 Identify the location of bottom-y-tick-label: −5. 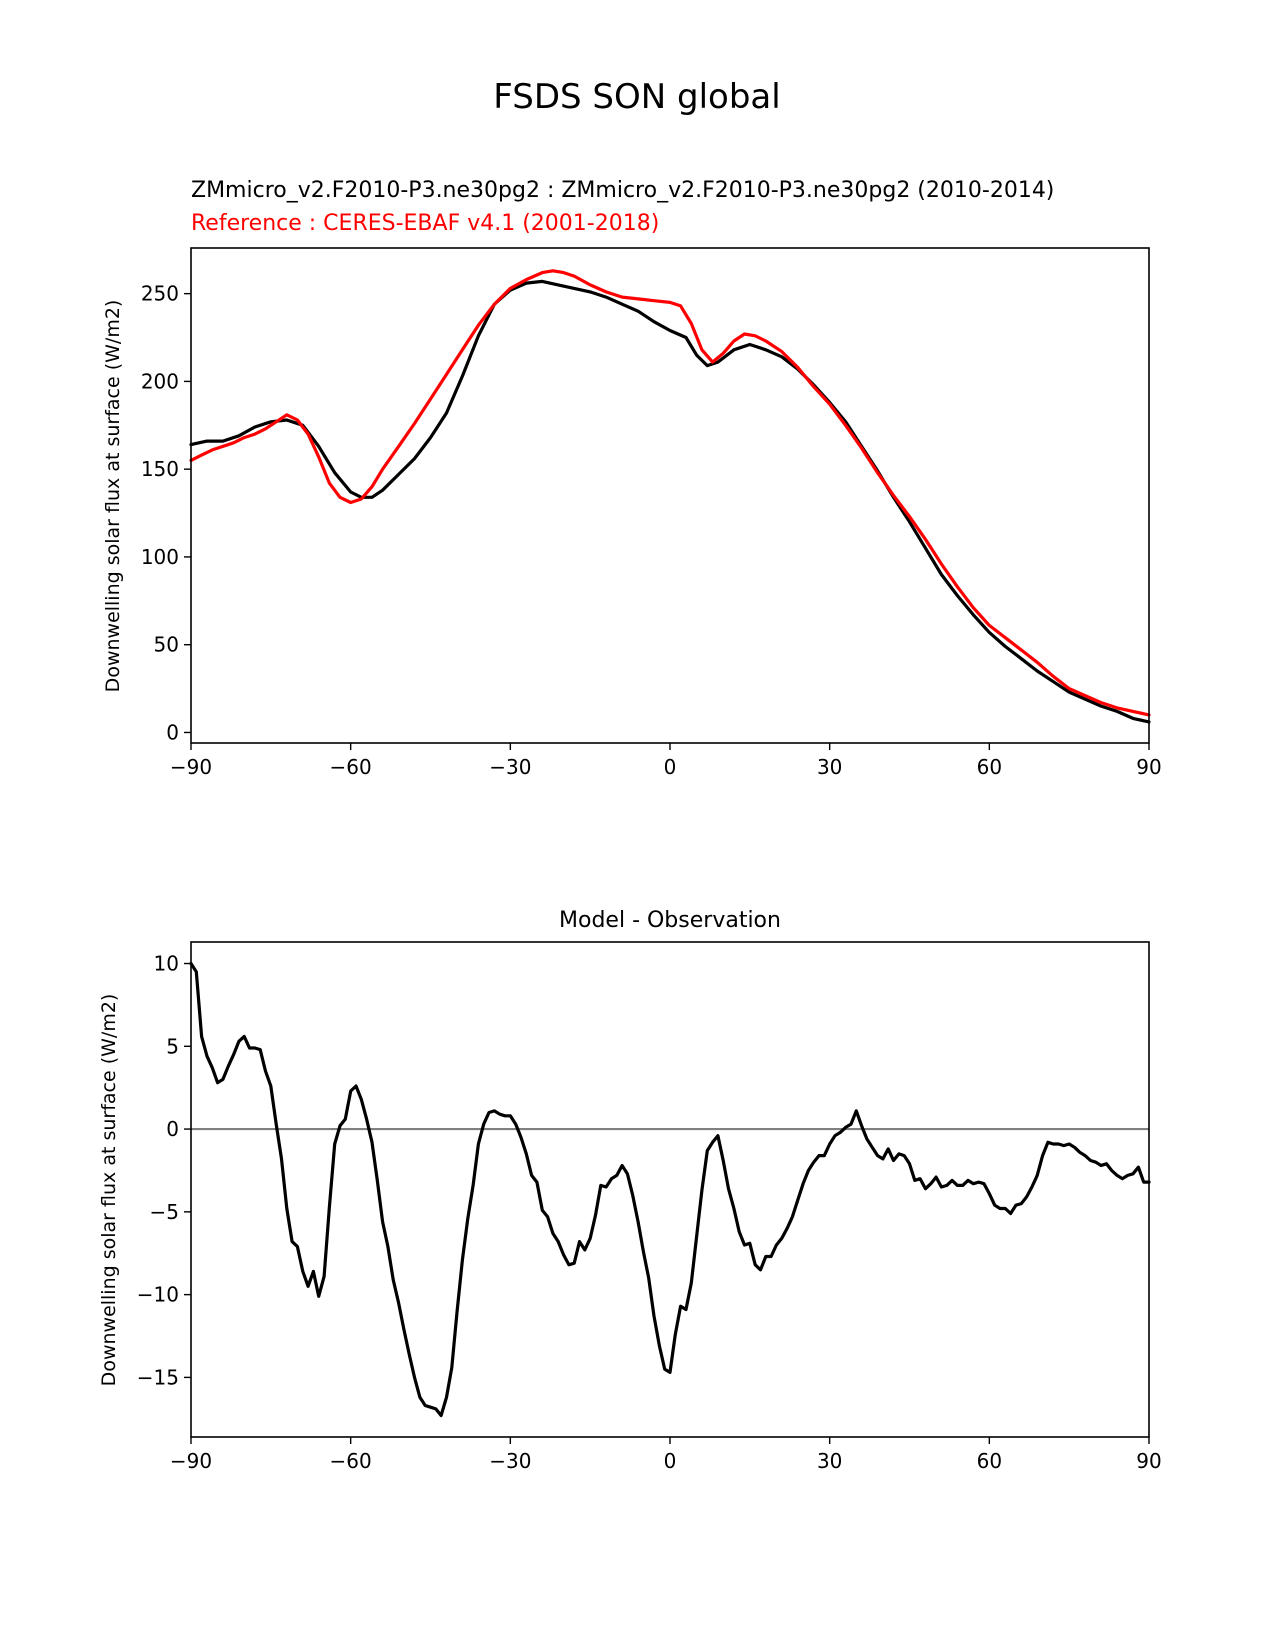
(164, 1212).